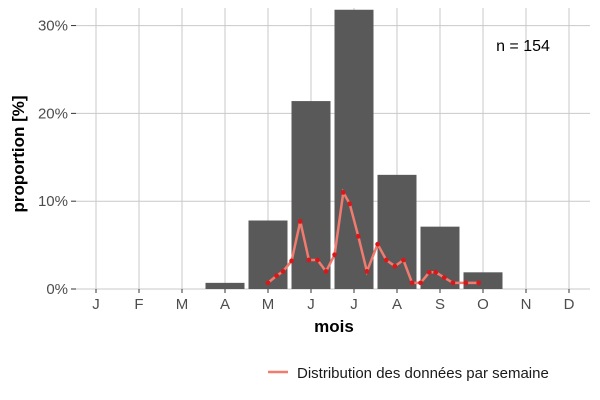 Image resolution: width=600 pixels, height=400 pixels. I want to click on x-tick-label-3: A, so click(225, 304).